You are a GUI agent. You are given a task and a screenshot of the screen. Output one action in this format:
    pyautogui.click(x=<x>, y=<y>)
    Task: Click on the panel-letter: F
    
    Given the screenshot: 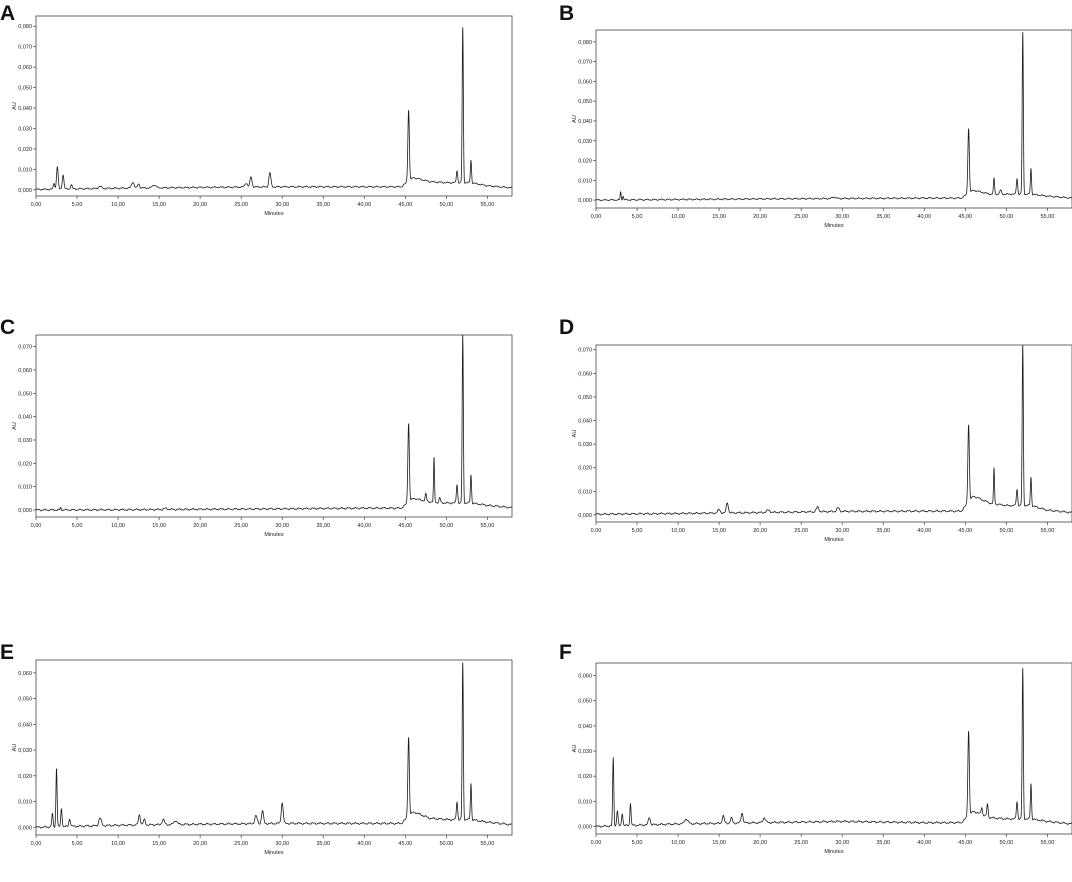 What is the action you would take?
    pyautogui.click(x=565, y=652)
    